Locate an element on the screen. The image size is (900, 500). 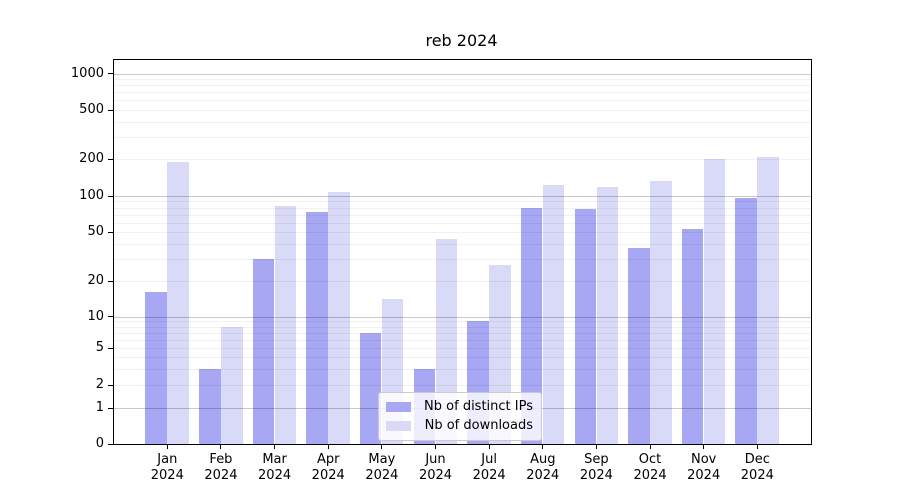
y-tick-label-100: 100 is located at coordinates (91, 195).